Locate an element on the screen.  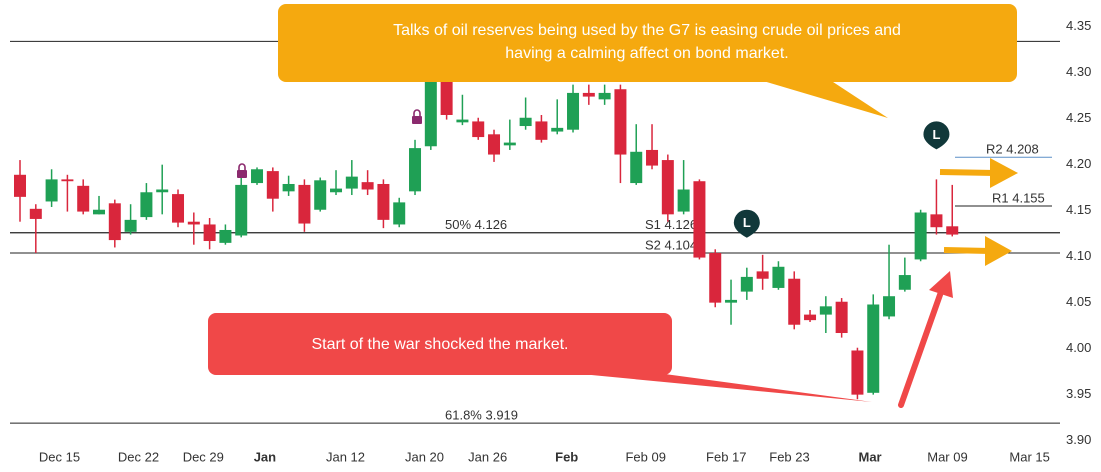
marker-pin is located at coordinates (746, 223).